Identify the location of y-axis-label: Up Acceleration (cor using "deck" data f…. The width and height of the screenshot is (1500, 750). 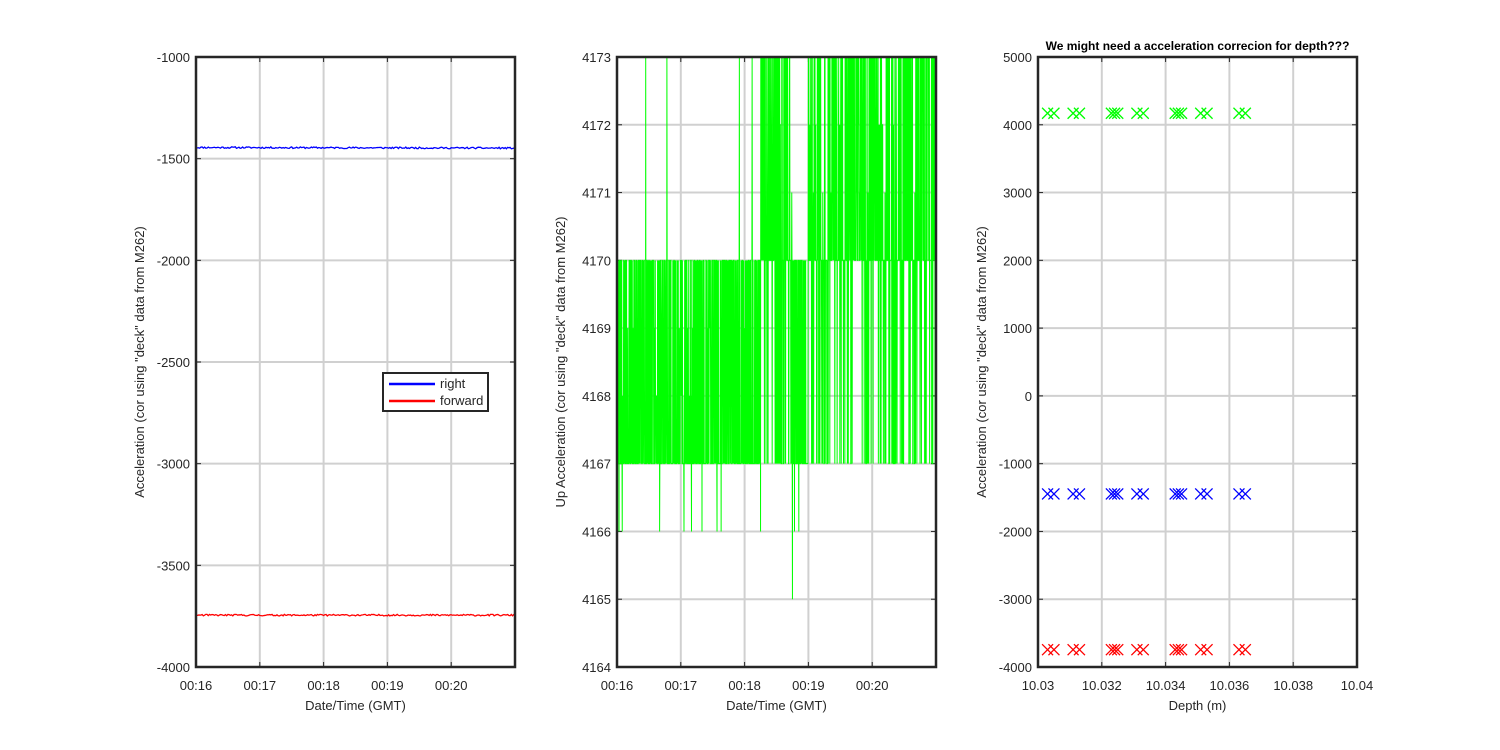
(560, 361).